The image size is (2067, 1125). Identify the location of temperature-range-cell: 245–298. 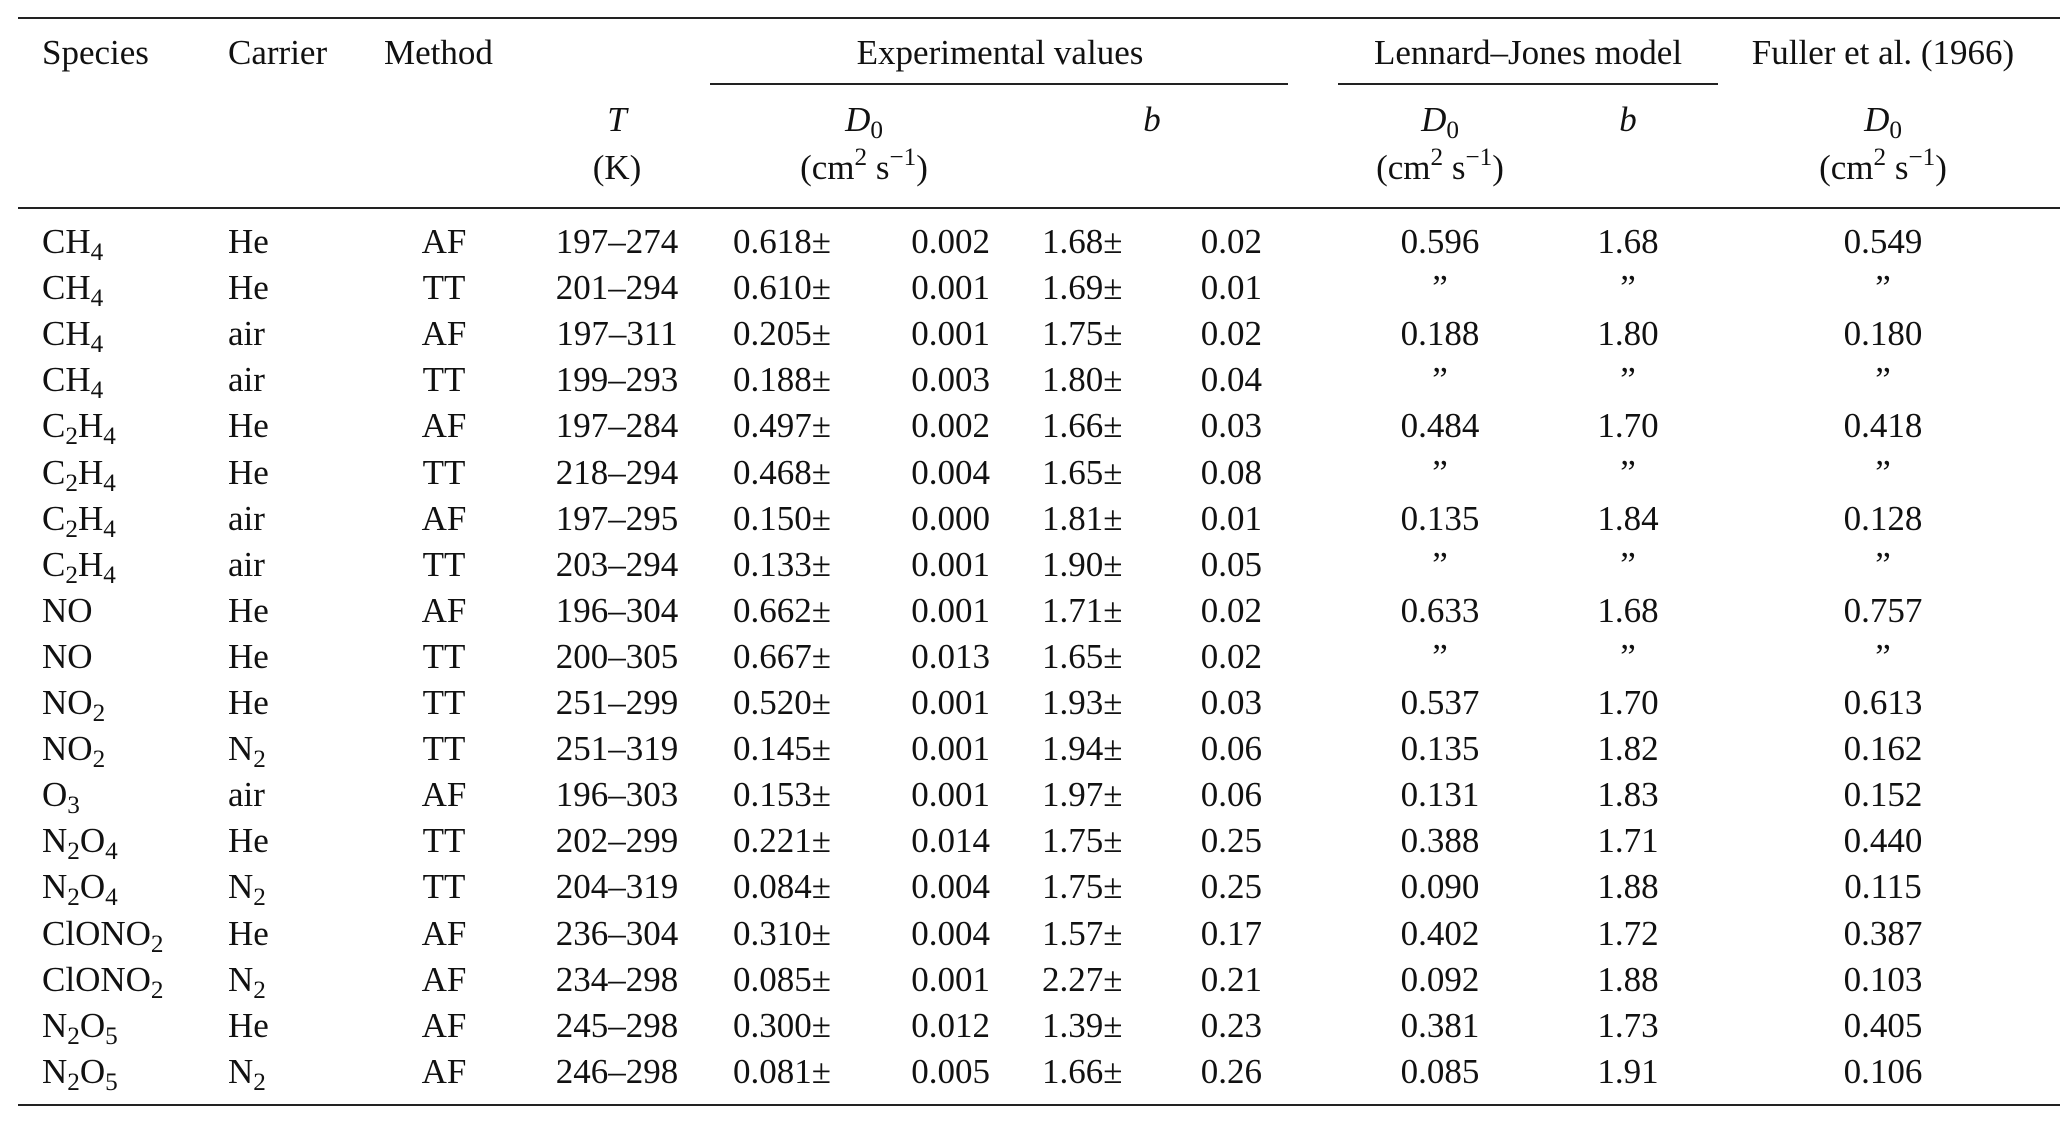
(617, 1025).